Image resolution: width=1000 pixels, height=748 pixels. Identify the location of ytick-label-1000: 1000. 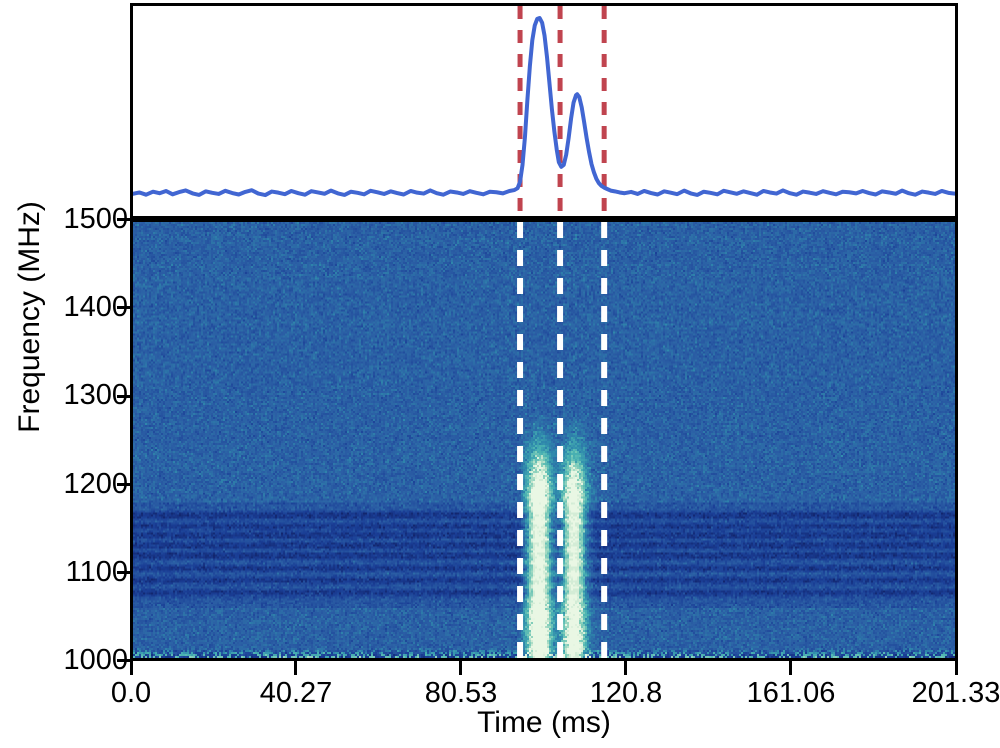
(95, 660).